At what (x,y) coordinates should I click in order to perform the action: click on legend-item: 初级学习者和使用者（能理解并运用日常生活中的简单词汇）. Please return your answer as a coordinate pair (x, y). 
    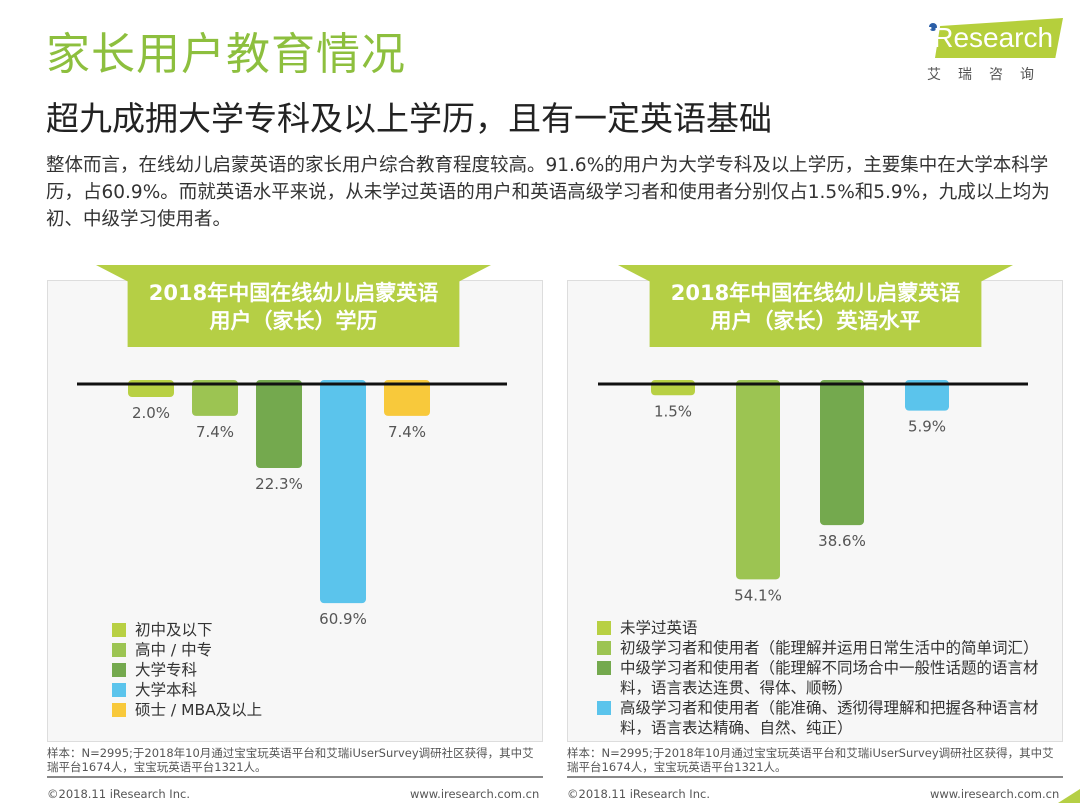
    Looking at the image, I should click on (822, 648).